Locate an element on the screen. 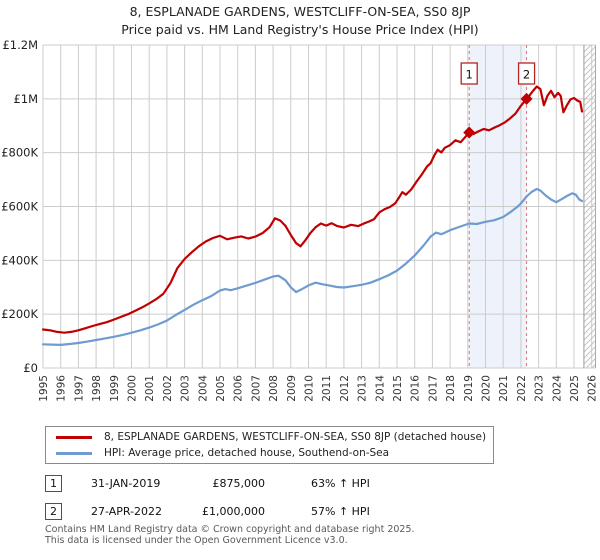 This screenshot has height=560, width=600. svg-text: £800K is located at coordinates (19, 153).